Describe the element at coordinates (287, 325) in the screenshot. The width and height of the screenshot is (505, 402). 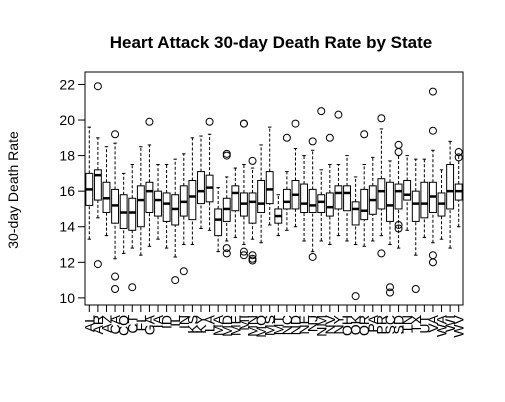
I see `x-tick-label: NC` at that location.